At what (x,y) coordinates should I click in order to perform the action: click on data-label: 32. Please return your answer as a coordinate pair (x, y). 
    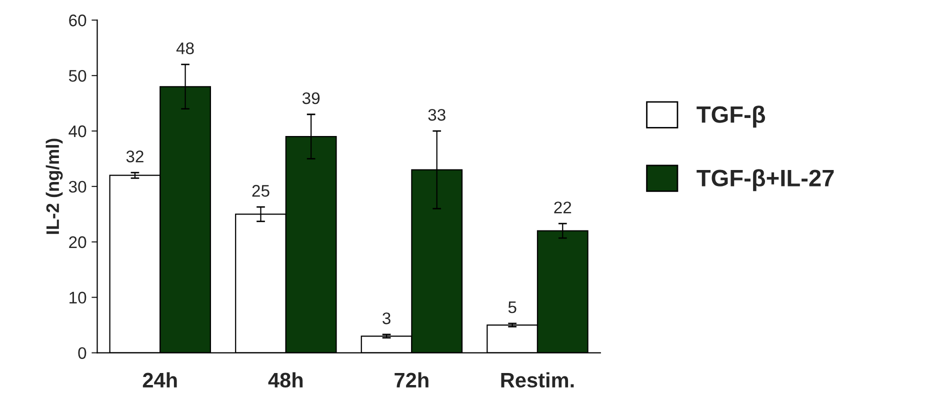
    Looking at the image, I should click on (135, 156).